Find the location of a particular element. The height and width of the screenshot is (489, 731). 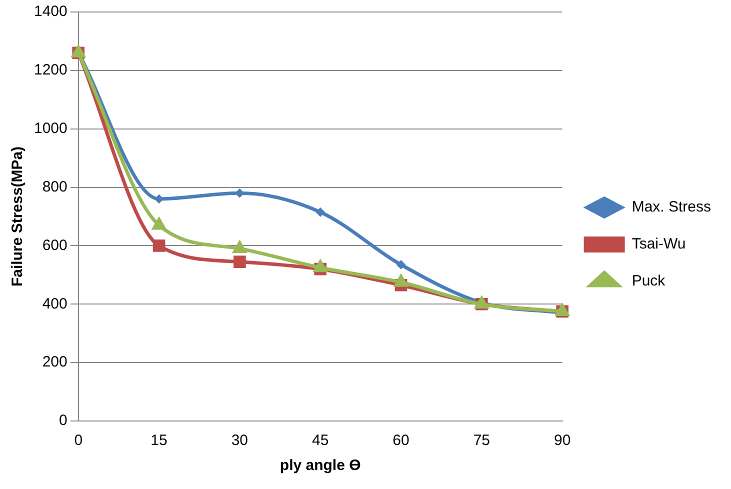

y-tick-label: 800 is located at coordinates (55, 187).